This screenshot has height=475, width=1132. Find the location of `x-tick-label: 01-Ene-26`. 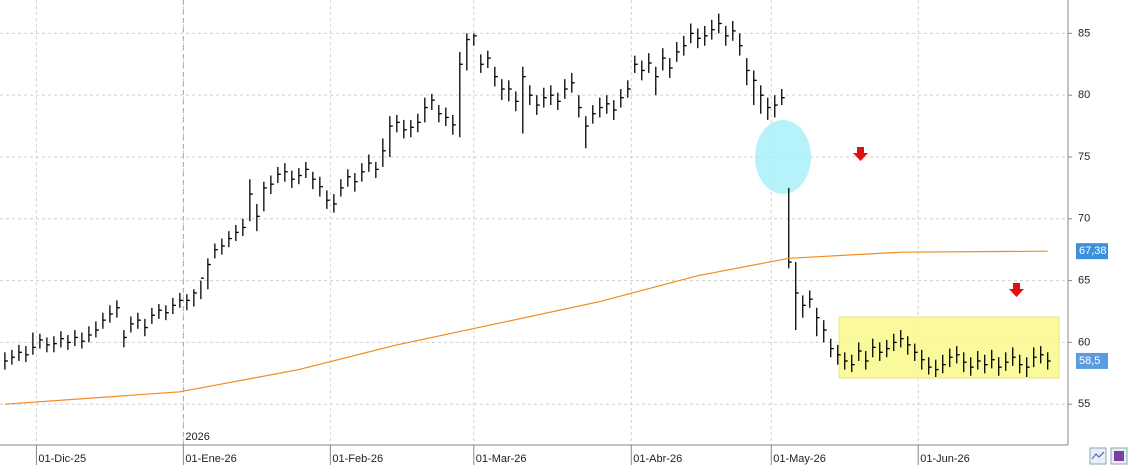

x-tick-label: 01-Ene-26 is located at coordinates (210, 459).